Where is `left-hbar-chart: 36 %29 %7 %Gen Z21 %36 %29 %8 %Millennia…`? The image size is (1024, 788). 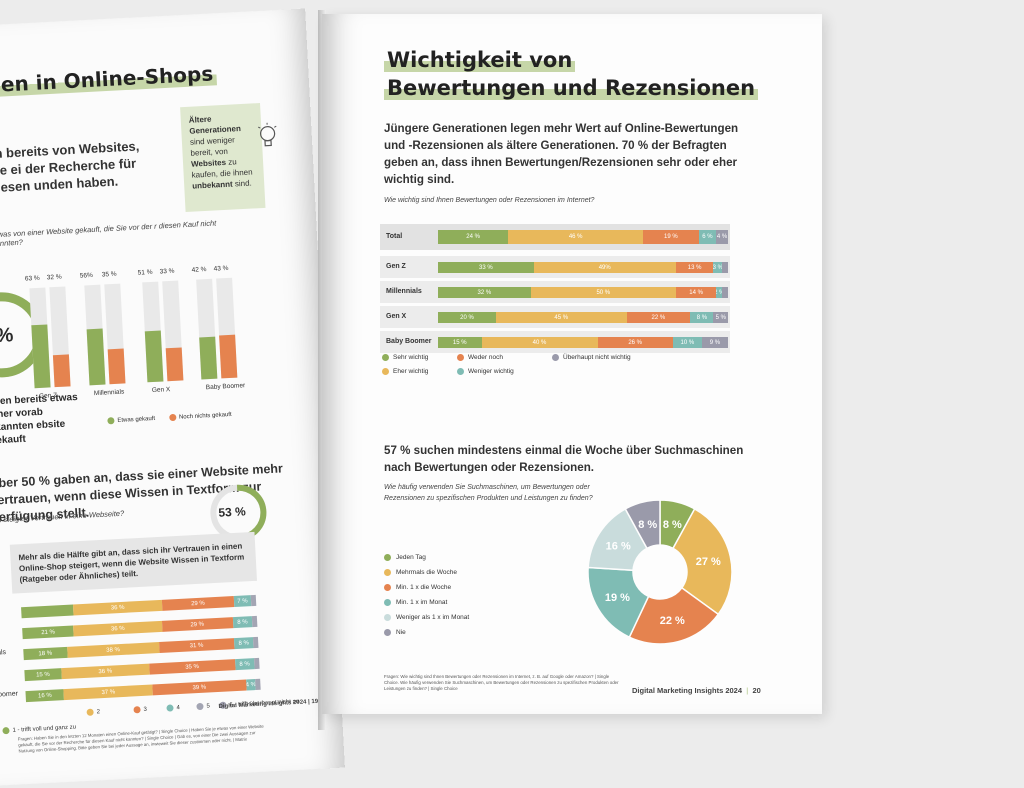
left-hbar-chart: 36 %29 %7 %Gen Z21 %36 %29 %8 %Millennia… is located at coordinates (143, 650).